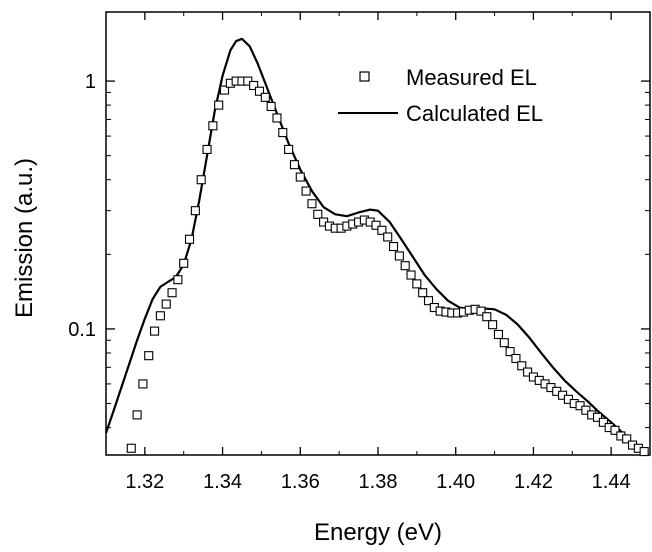 This screenshot has height=552, width=652. I want to click on y-tick-label: 1, so click(90, 82).